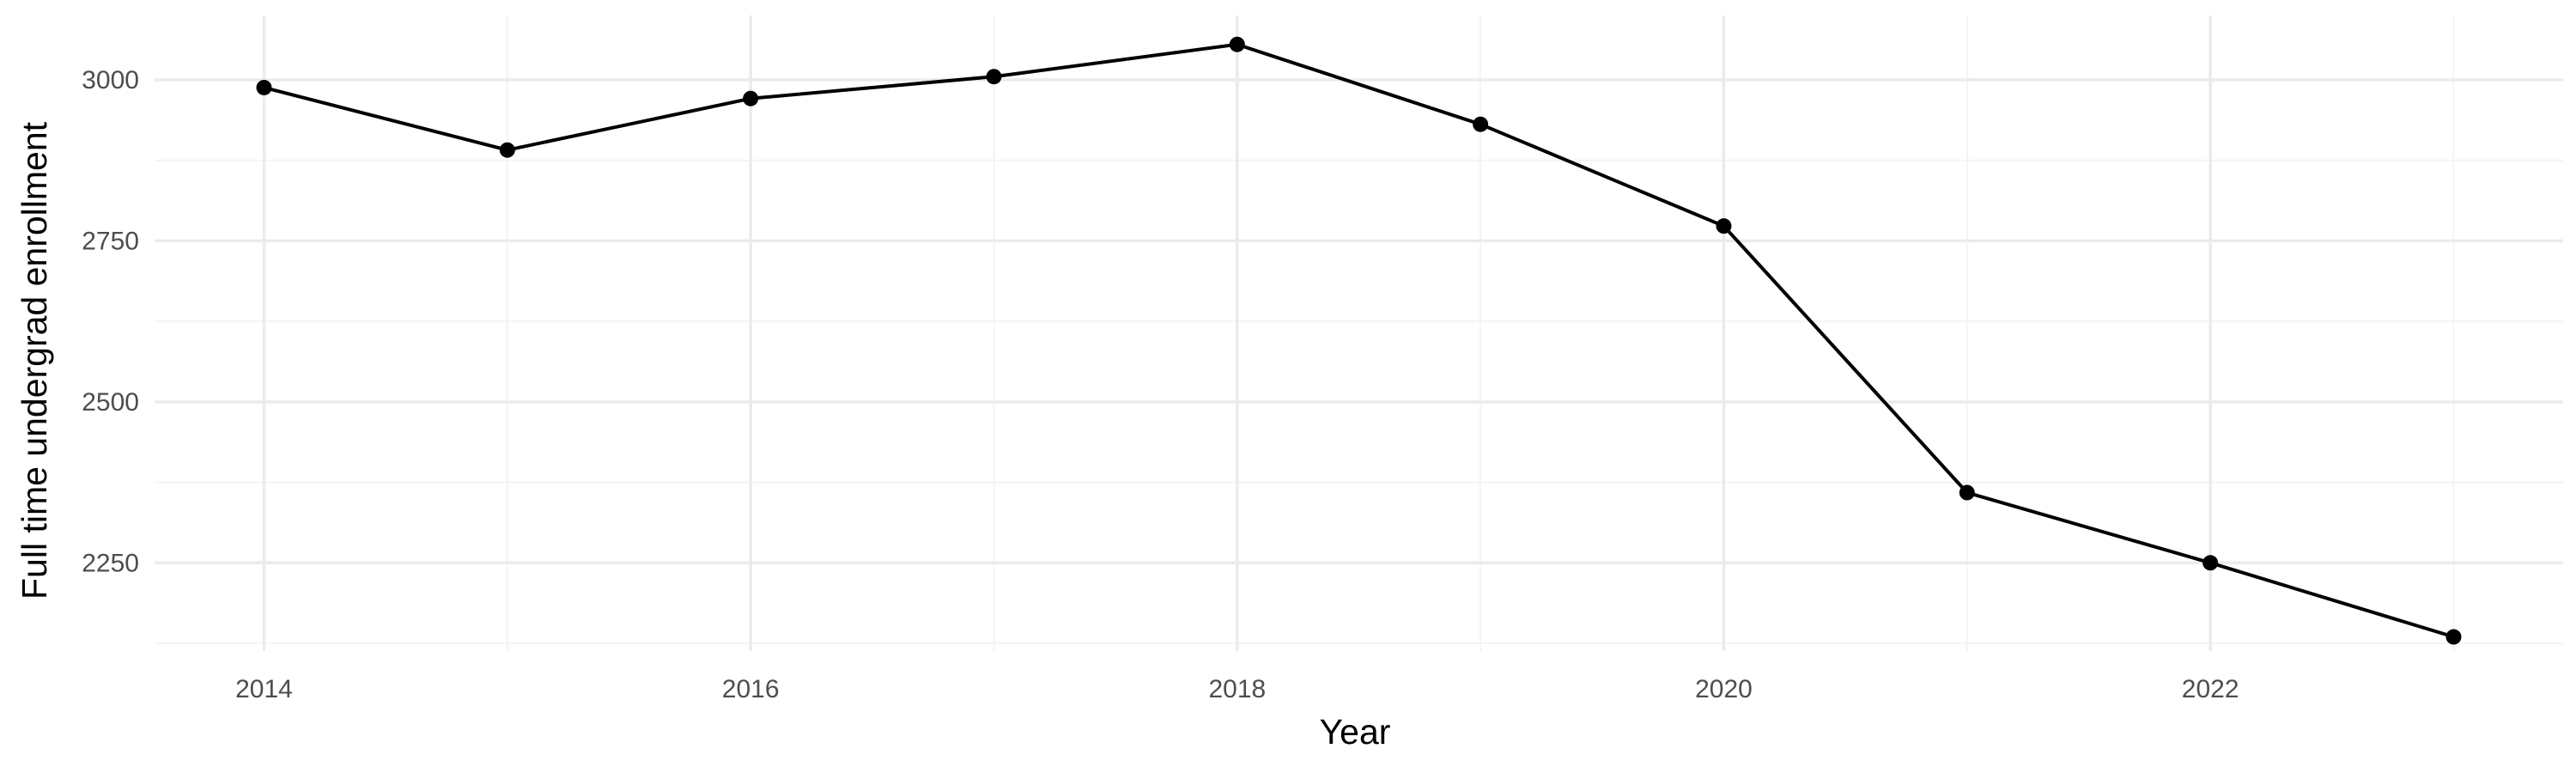 Image resolution: width=2576 pixels, height=773 pixels. Describe the element at coordinates (1356, 732) in the screenshot. I see `x-axis-title: Year` at that location.